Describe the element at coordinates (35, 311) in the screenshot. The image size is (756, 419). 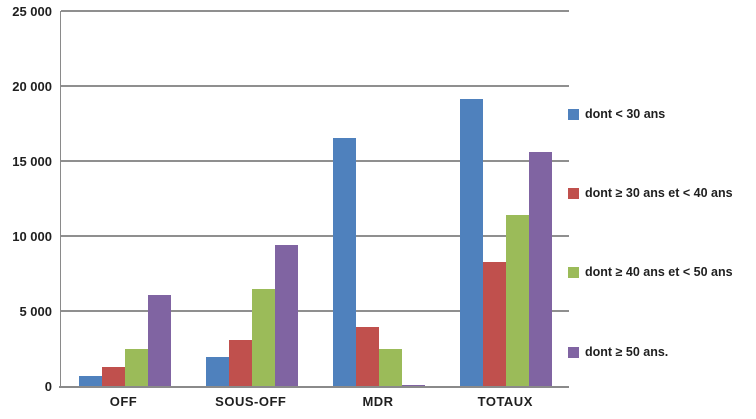
I see `y-tick-label-5000: 5 000` at that location.